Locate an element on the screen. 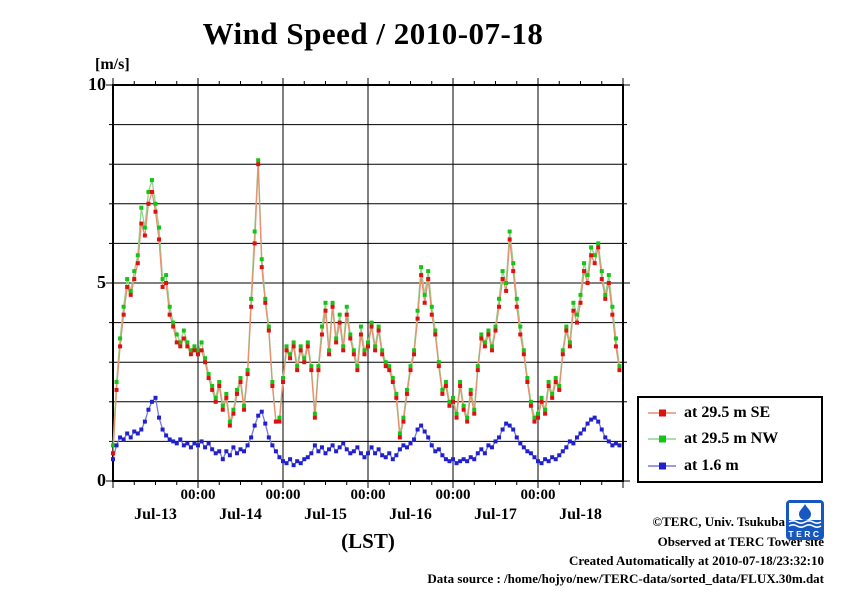  day-label-jul-17: Jul-17 is located at coordinates (495, 514).